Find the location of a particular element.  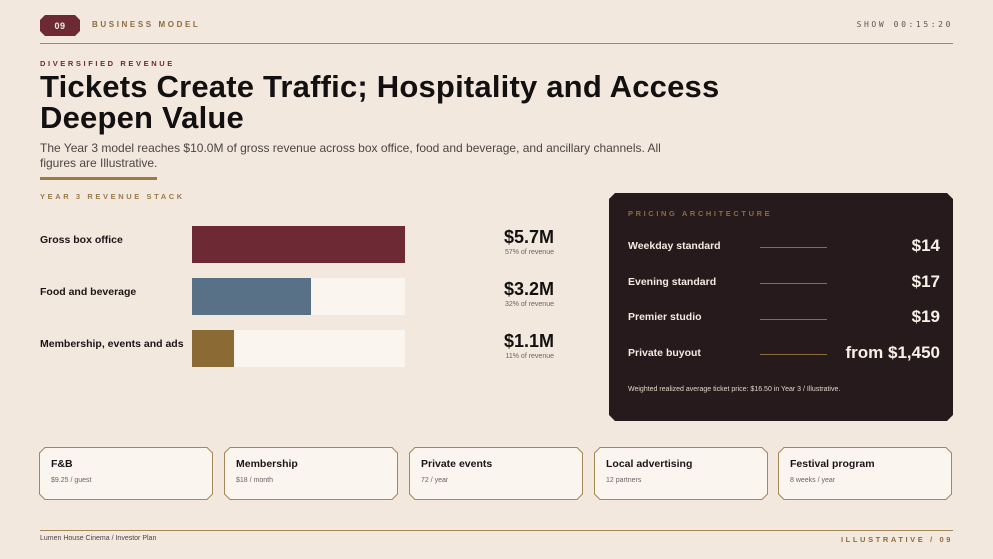

revenue-bar-track-food-beverage is located at coordinates (298, 296).